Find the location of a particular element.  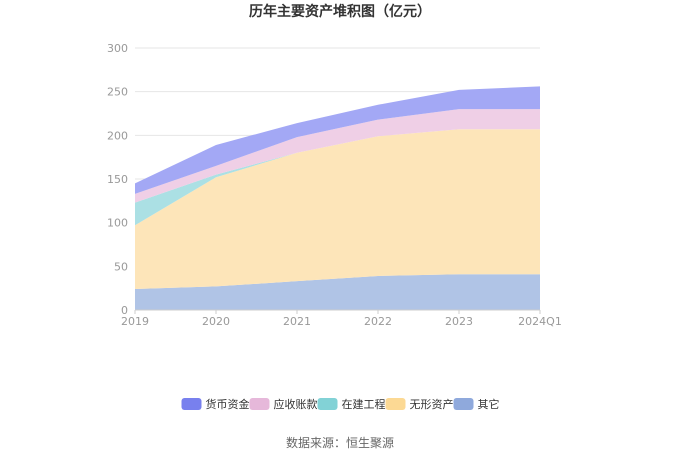

y-tick-label: 50 is located at coordinates (121, 266).